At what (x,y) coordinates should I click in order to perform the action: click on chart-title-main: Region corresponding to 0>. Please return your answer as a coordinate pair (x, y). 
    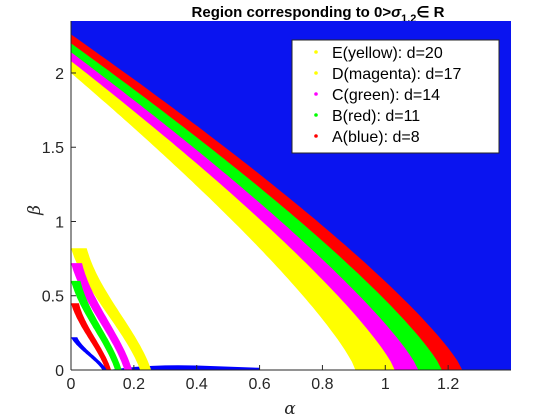
    Looking at the image, I should click on (292, 12).